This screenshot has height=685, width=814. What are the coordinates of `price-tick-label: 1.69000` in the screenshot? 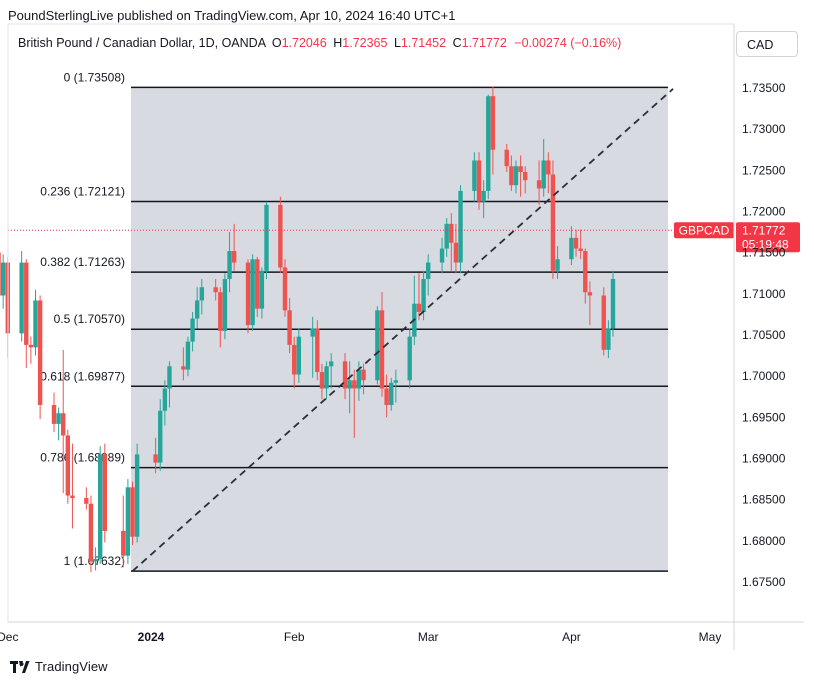 It's located at (764, 459).